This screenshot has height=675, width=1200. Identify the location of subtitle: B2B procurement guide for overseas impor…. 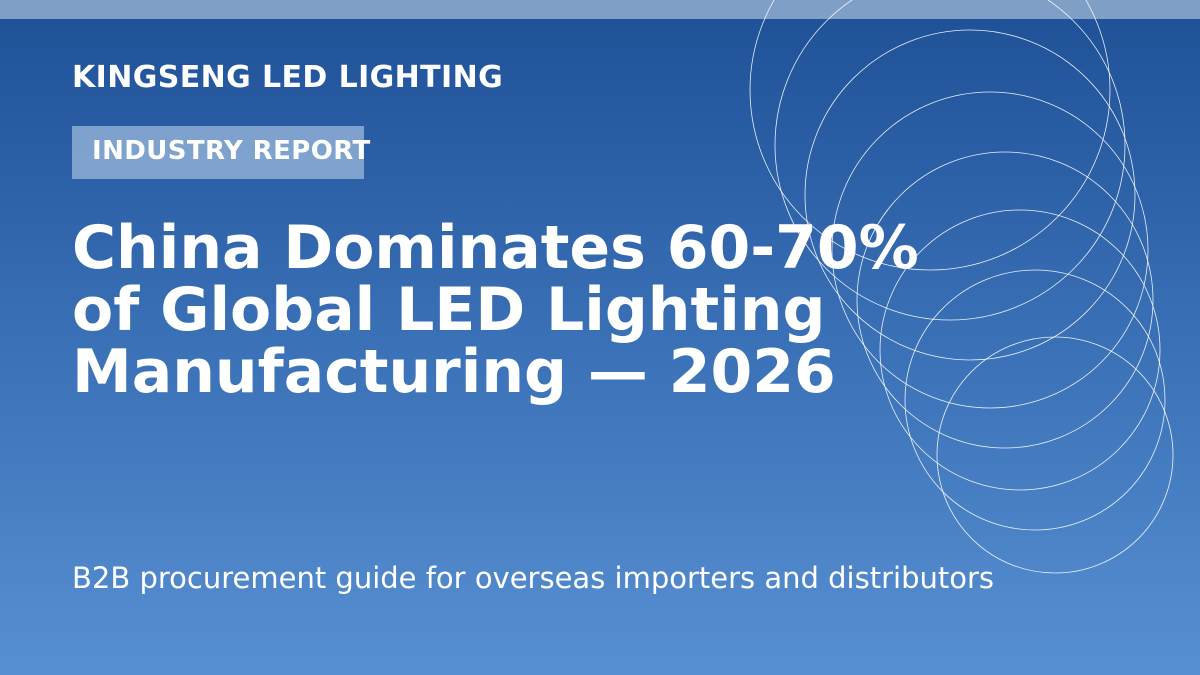
(533, 578).